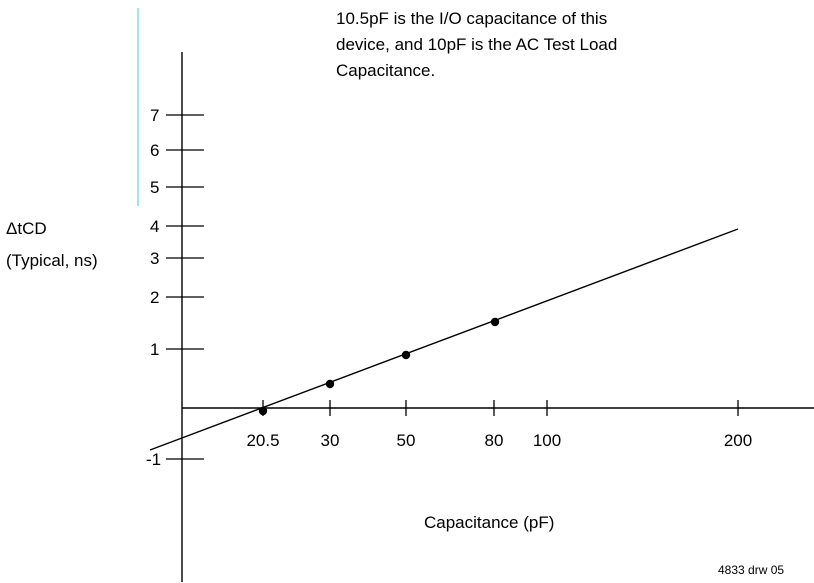 This screenshot has height=583, width=814. Describe the element at coordinates (154, 297) in the screenshot. I see `y-tick-label: 2` at that location.